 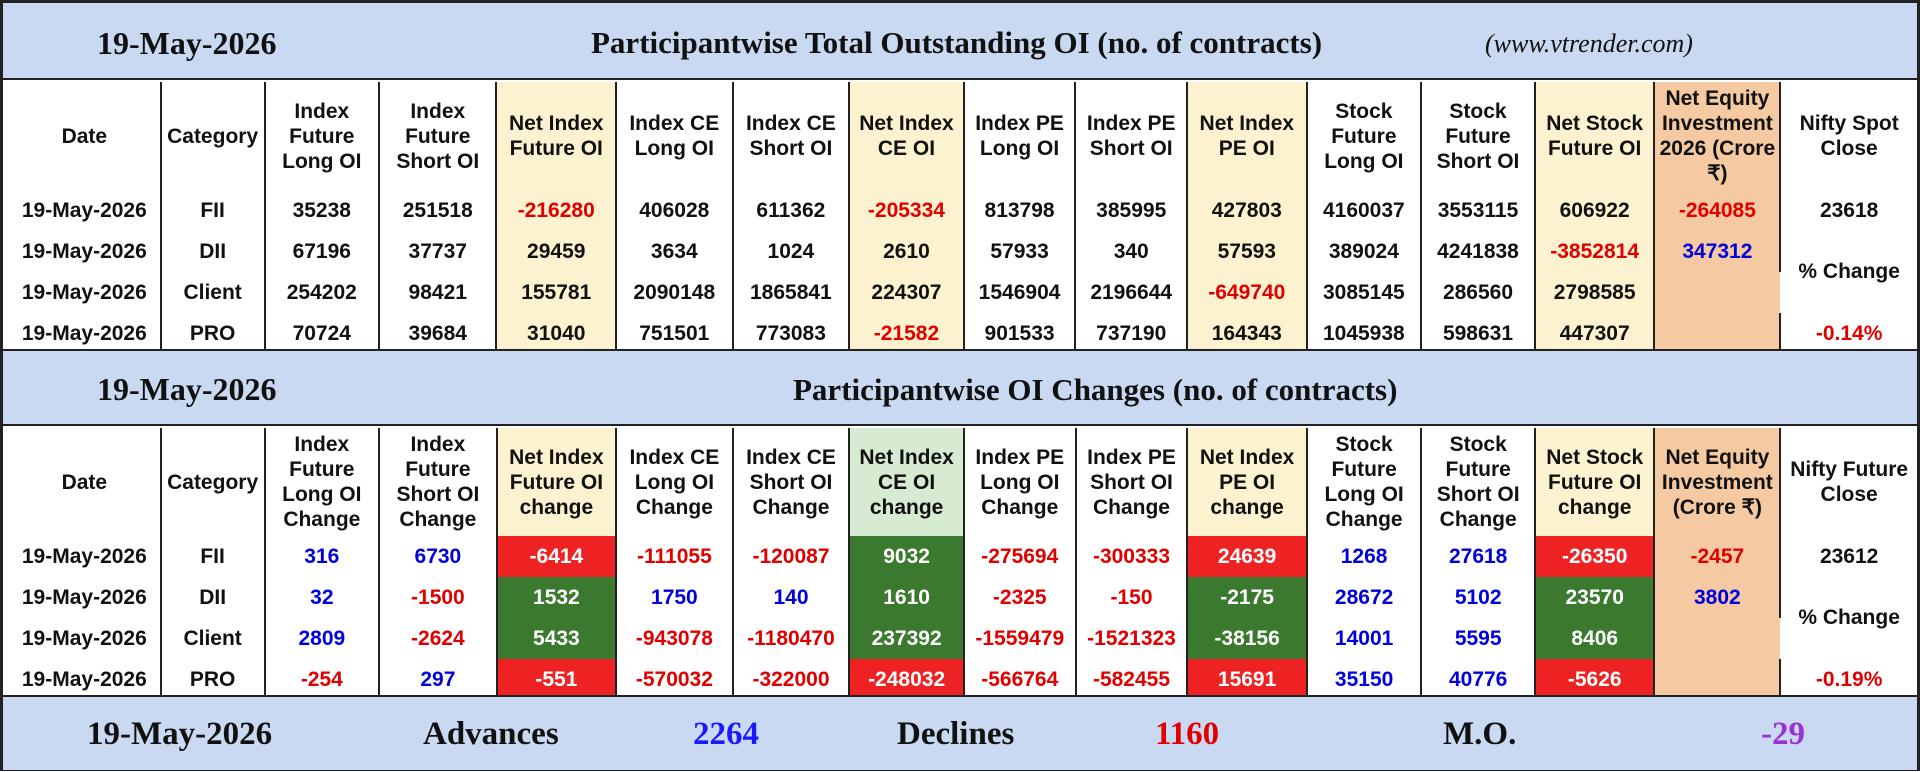 What do you see at coordinates (907, 292) in the screenshot?
I see `table-cell: 224307` at bounding box center [907, 292].